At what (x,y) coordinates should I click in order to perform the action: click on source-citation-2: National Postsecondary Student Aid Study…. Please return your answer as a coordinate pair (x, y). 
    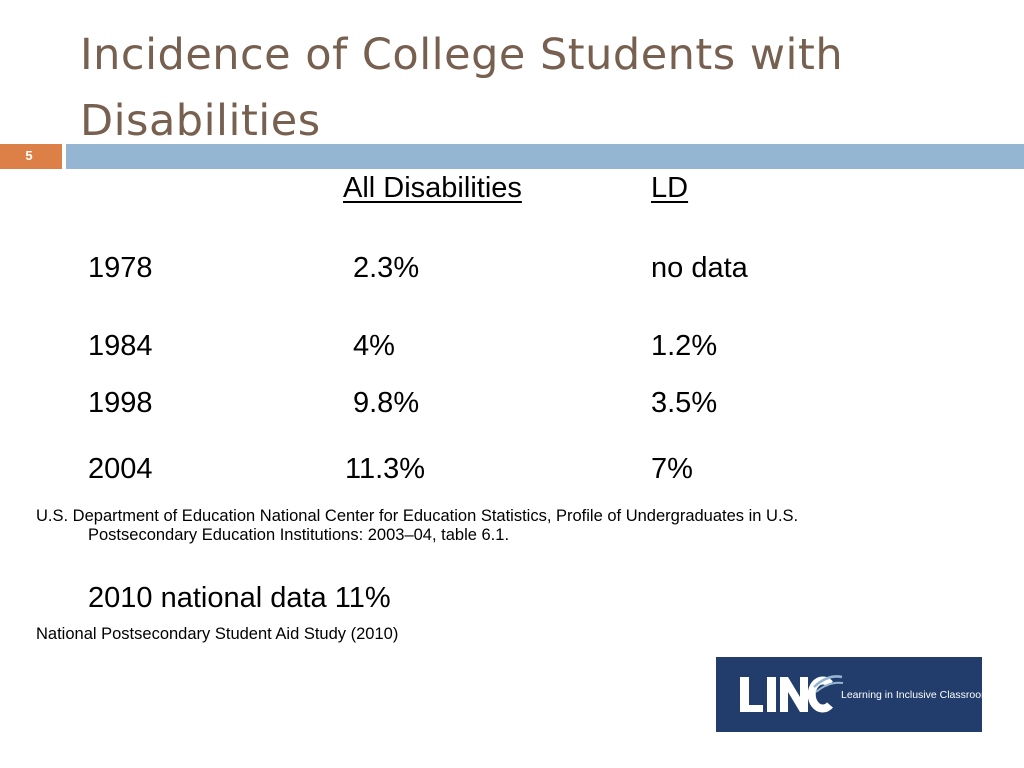
    Looking at the image, I should click on (217, 634).